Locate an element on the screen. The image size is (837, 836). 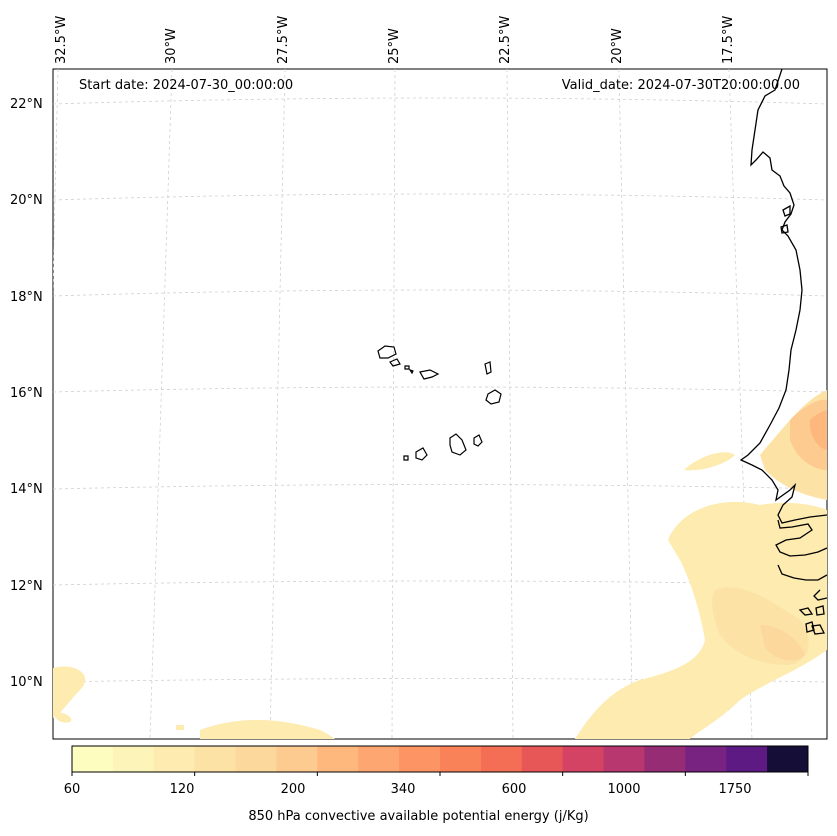
lon-label-22-5w: 22.5°W is located at coordinates (505, 39).